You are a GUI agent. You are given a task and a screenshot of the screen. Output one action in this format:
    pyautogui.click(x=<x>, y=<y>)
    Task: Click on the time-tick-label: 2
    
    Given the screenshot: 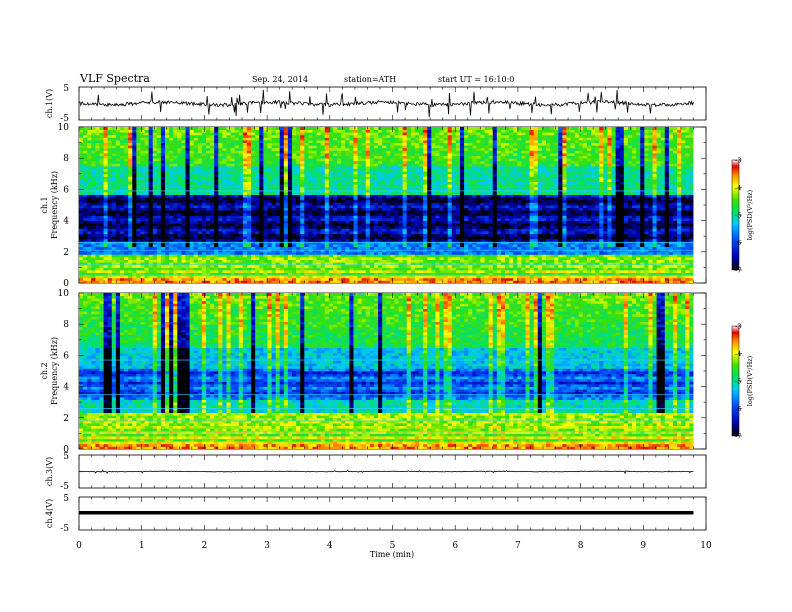 What is the action you would take?
    pyautogui.click(x=205, y=546)
    